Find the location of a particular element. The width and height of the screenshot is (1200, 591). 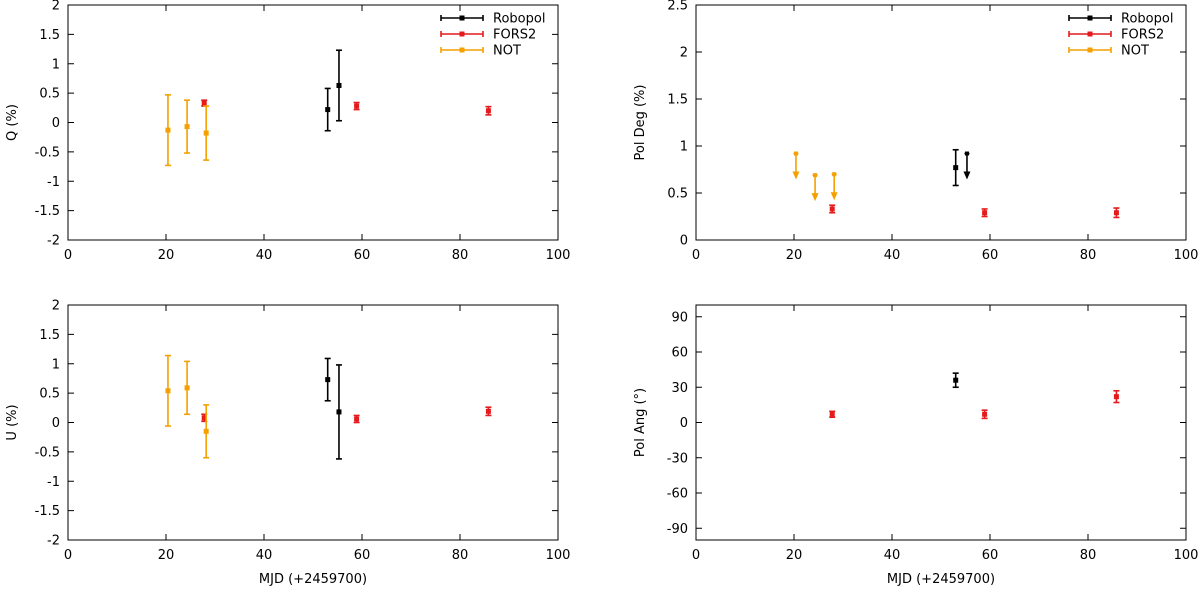

legend-entry-robopol: Robopol is located at coordinates (1120, 19).